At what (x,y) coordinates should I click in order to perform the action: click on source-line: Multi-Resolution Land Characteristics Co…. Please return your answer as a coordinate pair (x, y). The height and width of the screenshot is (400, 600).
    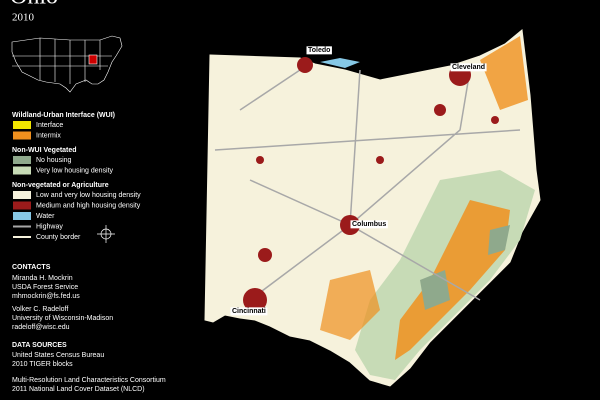
    Looking at the image, I should click on (89, 380).